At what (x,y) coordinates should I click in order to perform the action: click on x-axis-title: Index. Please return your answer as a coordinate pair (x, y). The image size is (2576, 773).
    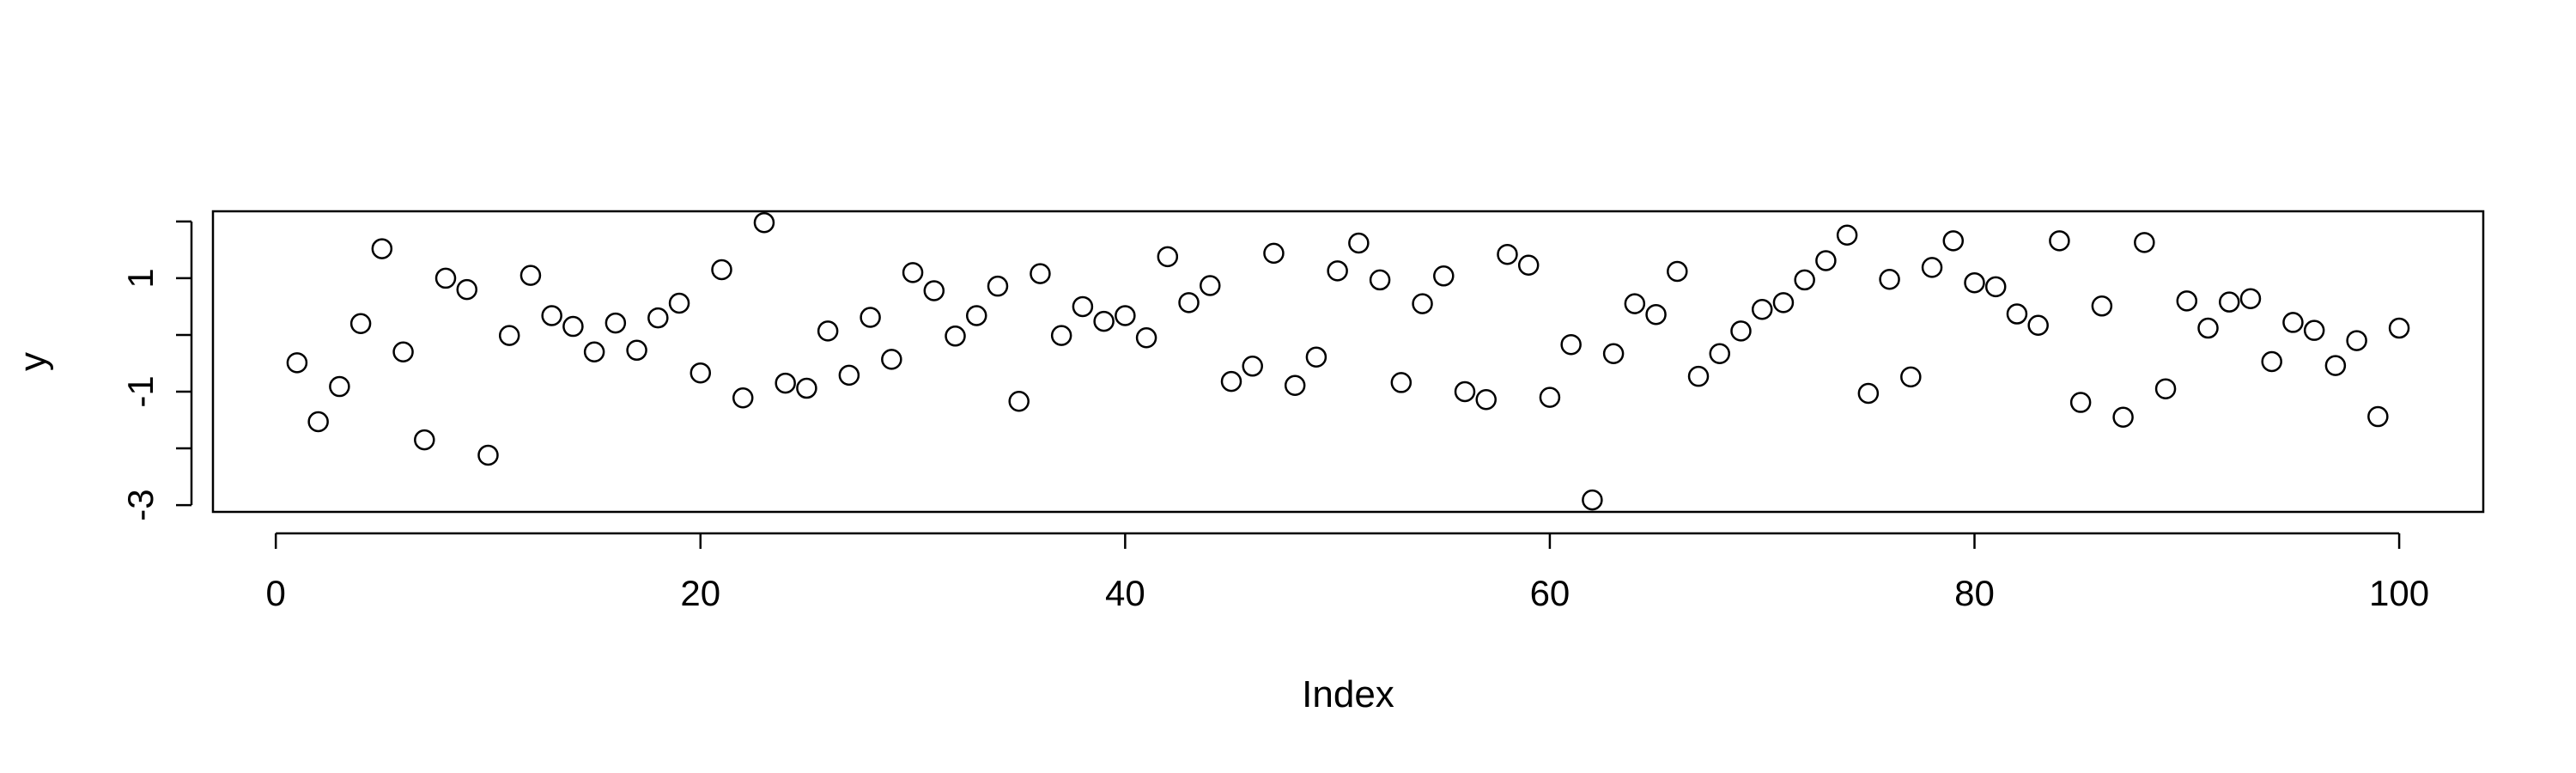
    Looking at the image, I should click on (1348, 694).